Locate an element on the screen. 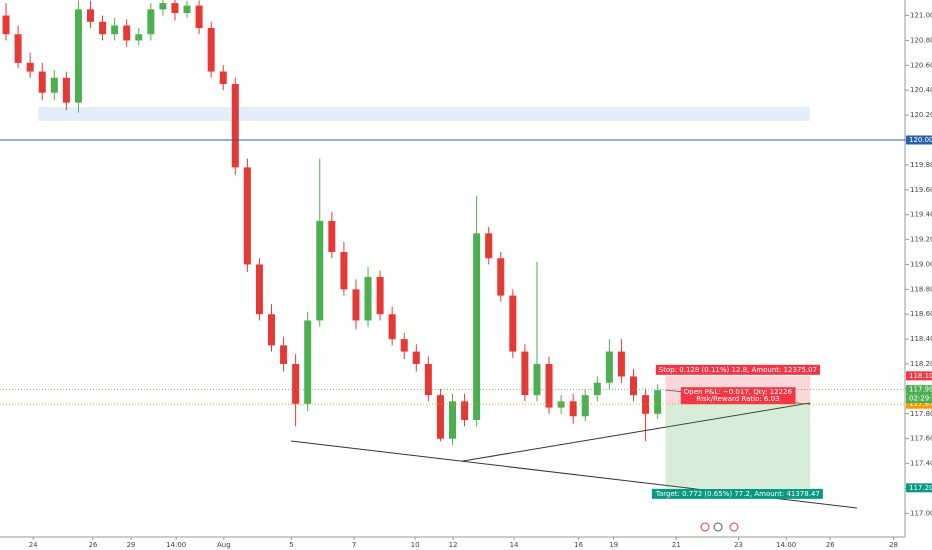 The height and width of the screenshot is (550, 932). x-tick-label: 16 is located at coordinates (578, 545).